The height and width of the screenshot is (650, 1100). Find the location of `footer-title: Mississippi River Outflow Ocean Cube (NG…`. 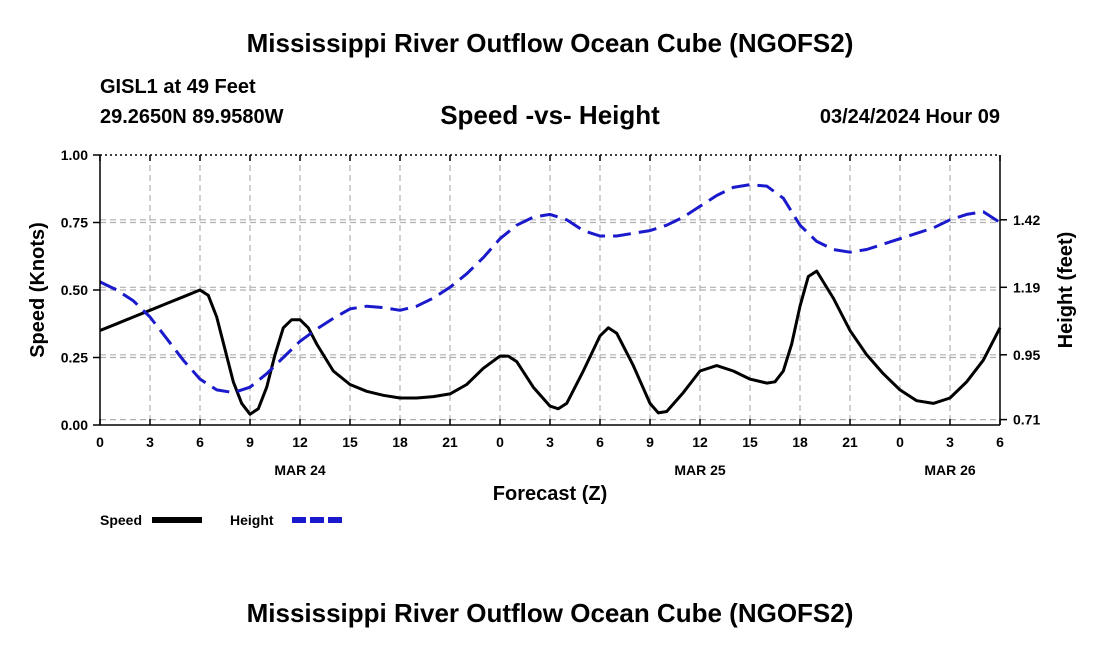

footer-title: Mississippi River Outflow Ocean Cube (NG… is located at coordinates (550, 613).